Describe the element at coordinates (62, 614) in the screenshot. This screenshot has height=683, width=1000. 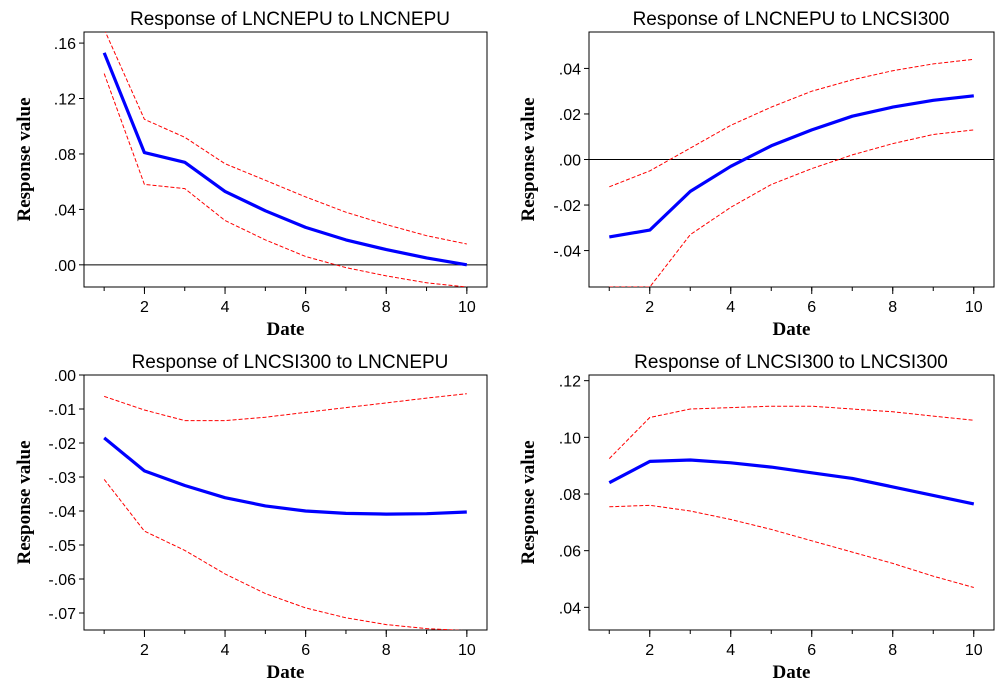
I see `y-tick-label: -.07` at that location.